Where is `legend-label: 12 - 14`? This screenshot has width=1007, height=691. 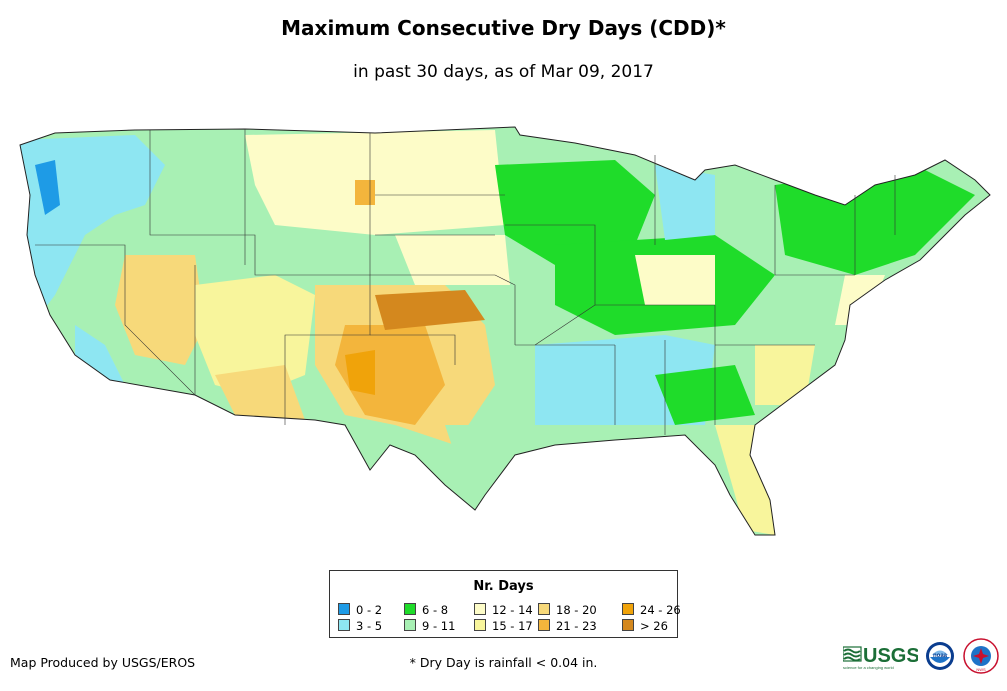
legend-label: 12 - 14 is located at coordinates (512, 610).